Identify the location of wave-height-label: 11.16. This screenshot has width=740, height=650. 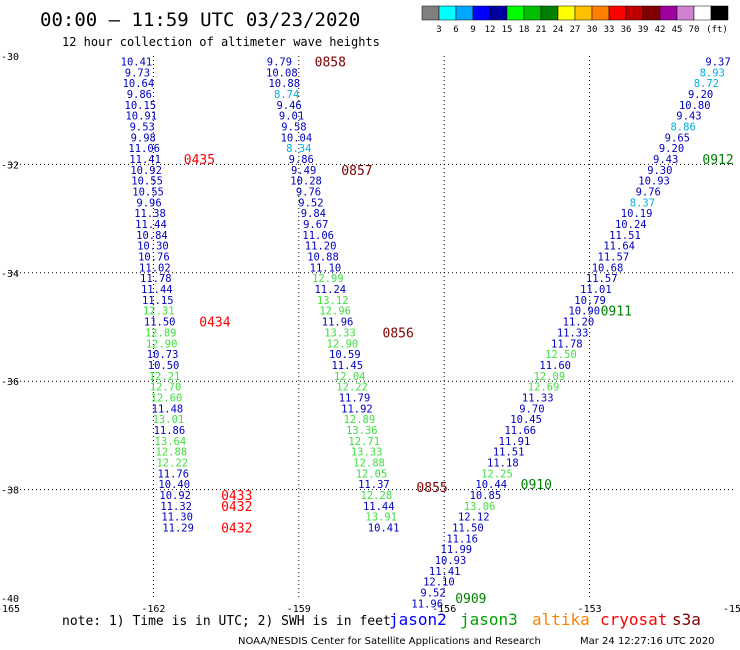
(462, 539).